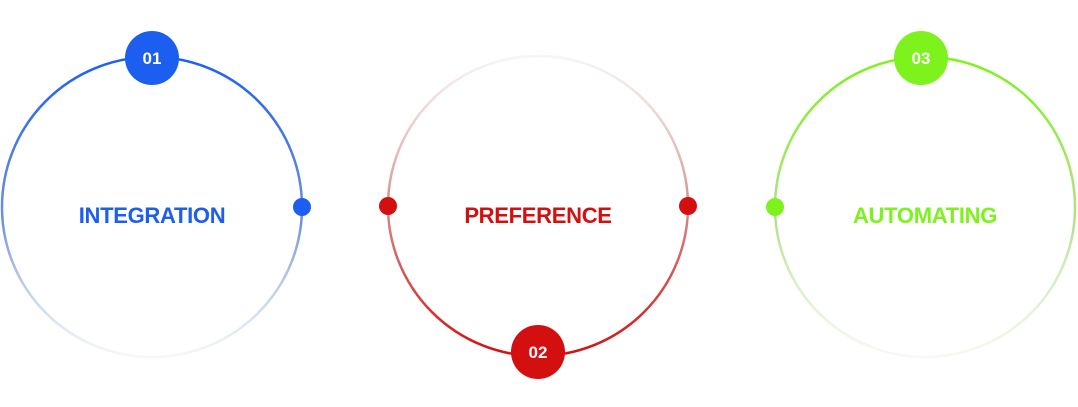 The image size is (1078, 407). What do you see at coordinates (925, 215) in the screenshot?
I see `step-label: AUTOMATING` at bounding box center [925, 215].